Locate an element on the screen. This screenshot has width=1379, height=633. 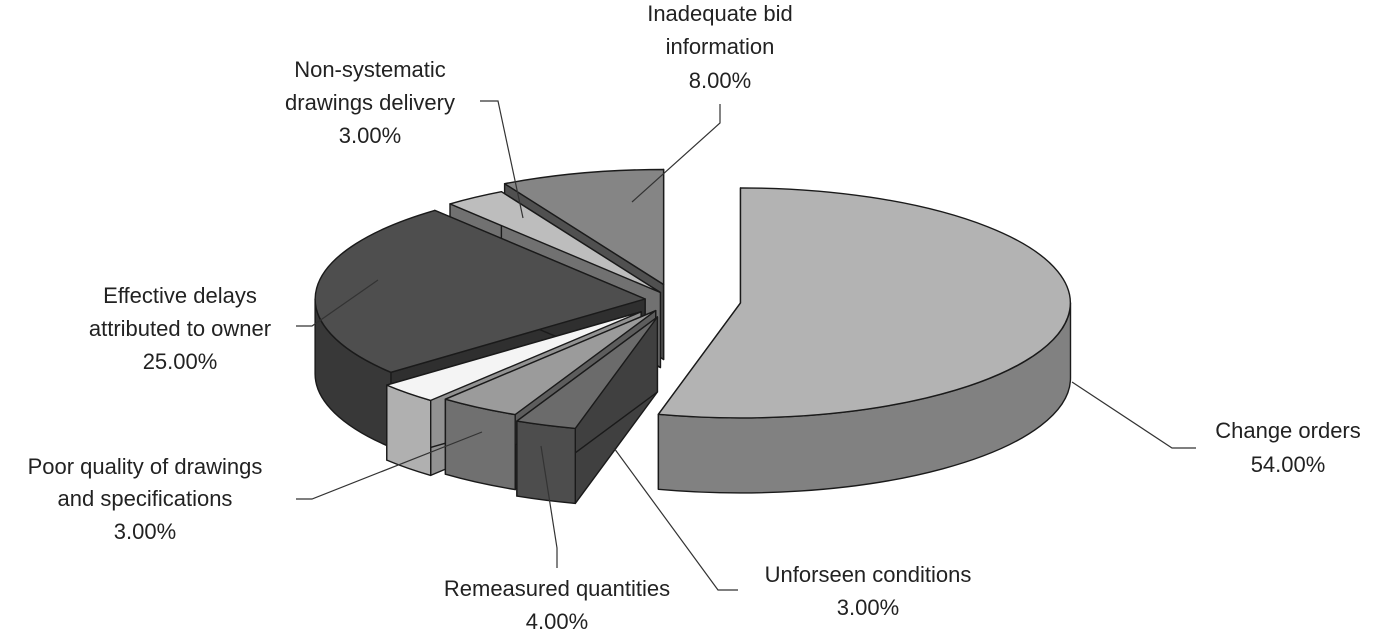
slice-category-1-0: Unforseen conditions is located at coordinates (868, 574).